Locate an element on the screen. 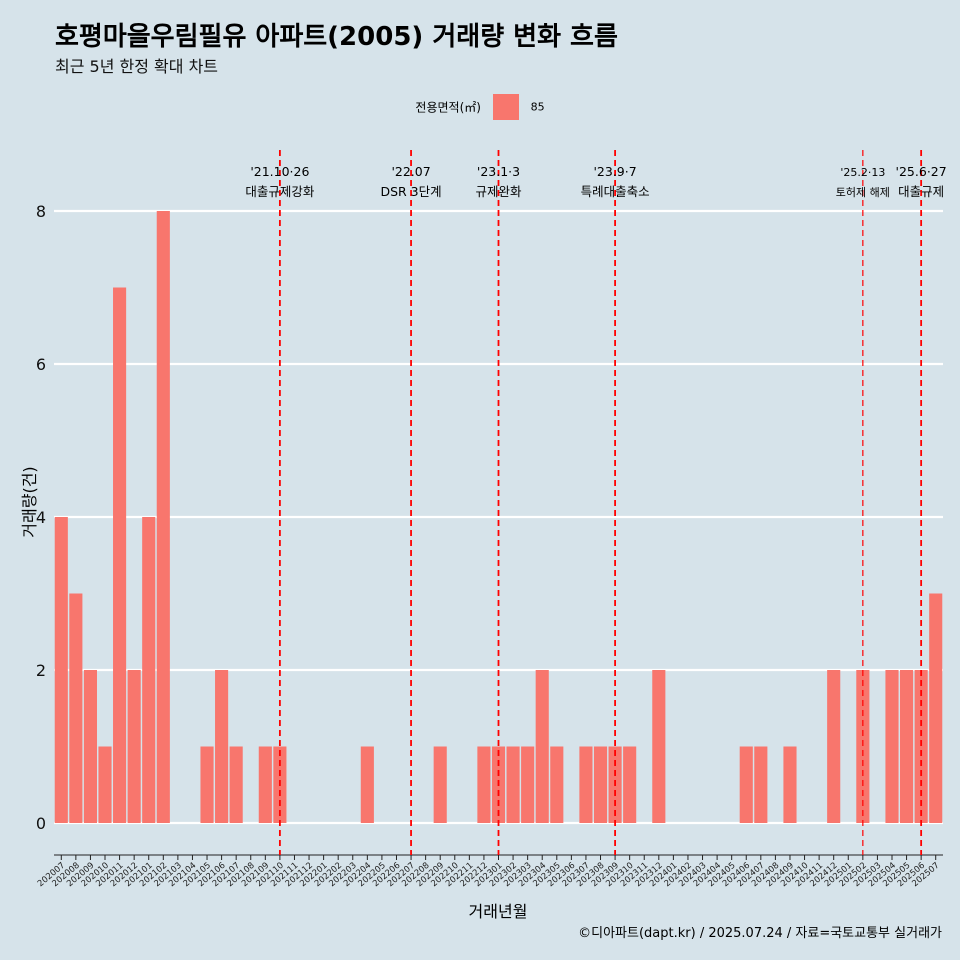 The height and width of the screenshot is (960, 960). chart-title: 호평마을우림필유 아파트(2005) 거래량 변화 흐름 is located at coordinates (336, 37).